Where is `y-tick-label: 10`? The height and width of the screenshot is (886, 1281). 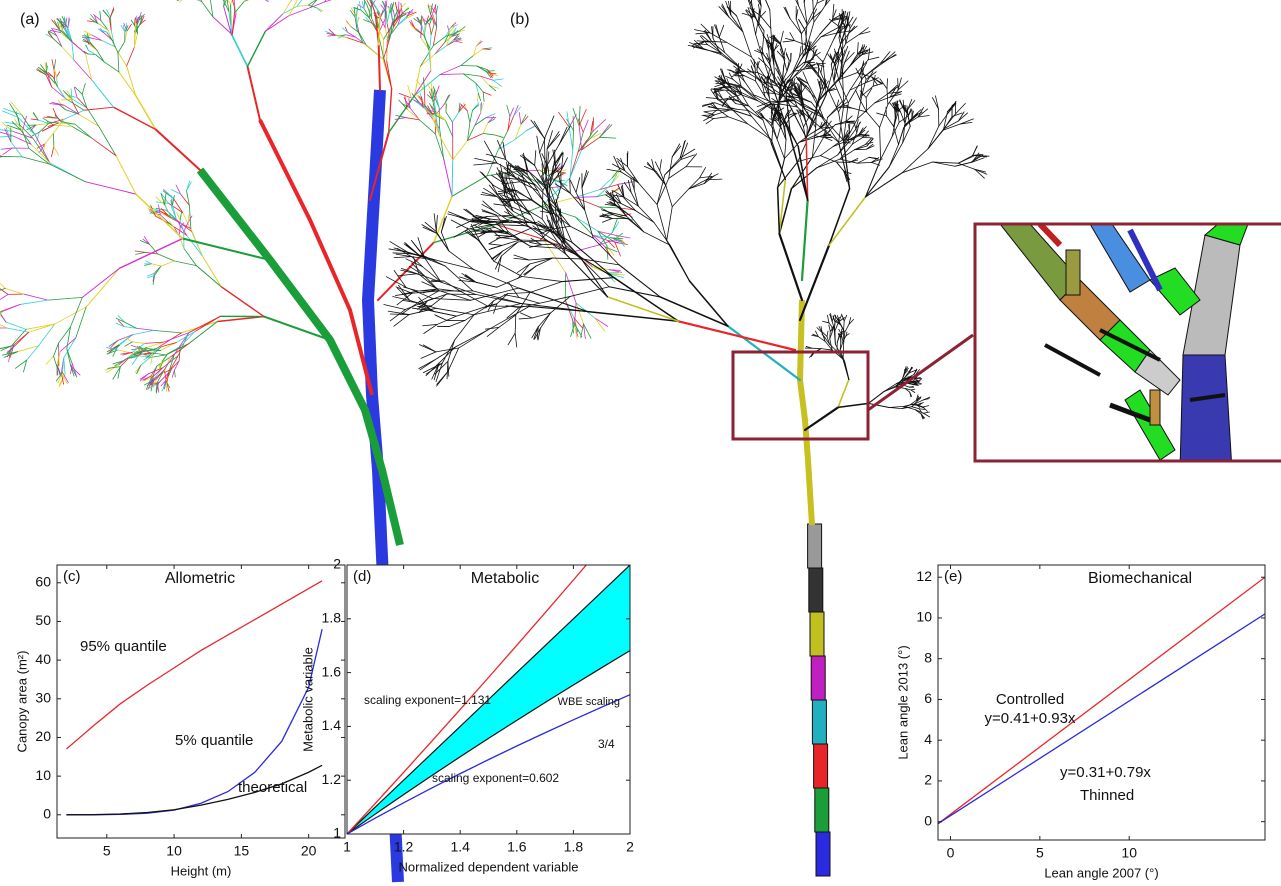 y-tick-label: 10 is located at coordinates (43, 775).